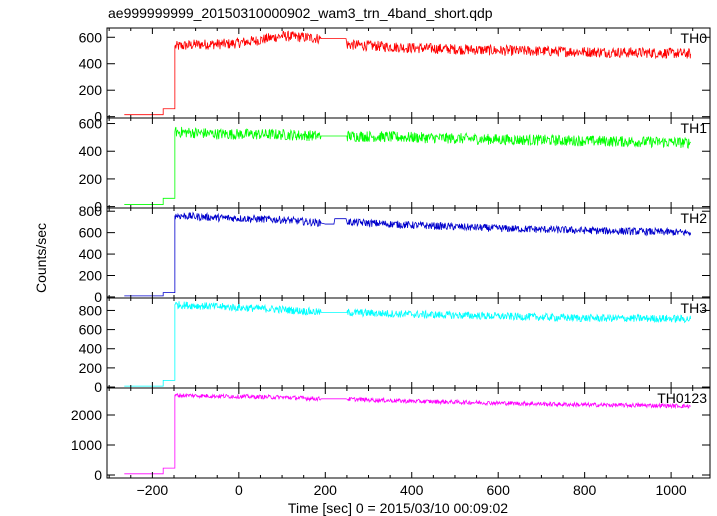  What do you see at coordinates (407, 254) in the screenshot?
I see `series-th2` at bounding box center [407, 254].